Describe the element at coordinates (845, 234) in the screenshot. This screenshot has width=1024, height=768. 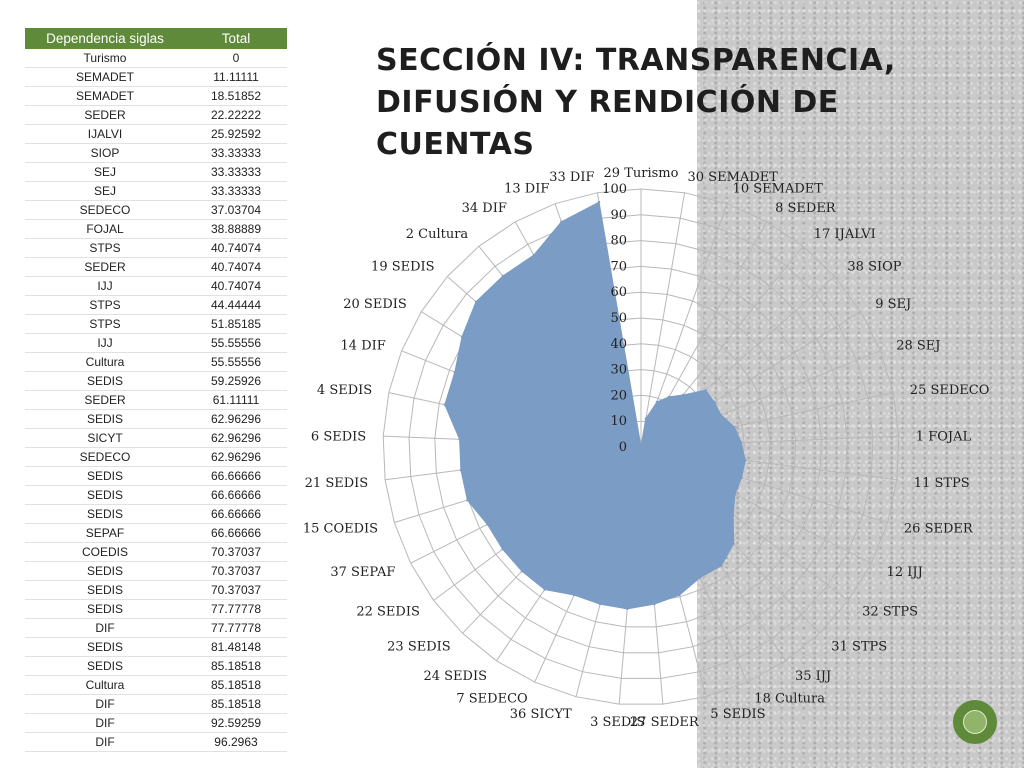
I see `category-label: 17 IJALVI` at that location.